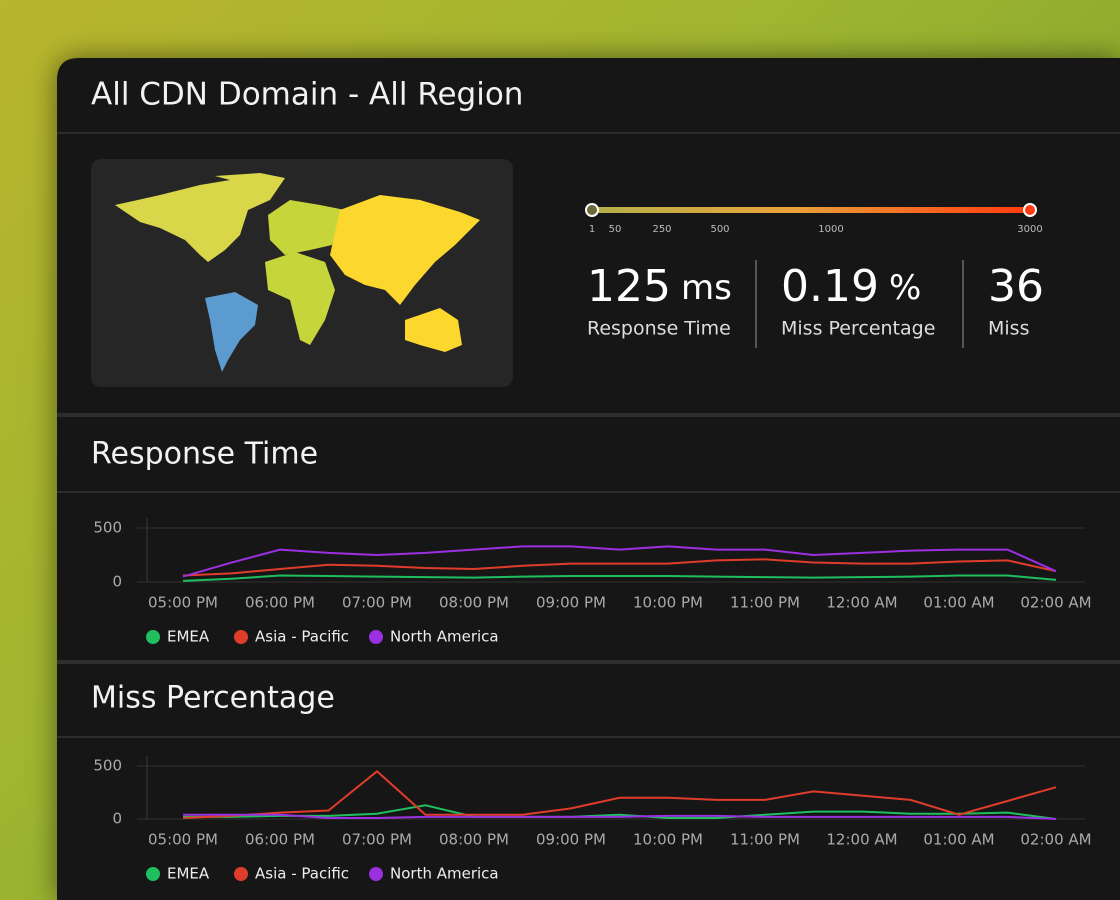  What do you see at coordinates (592, 229) in the screenshot?
I see `scale-tick-label: 1` at bounding box center [592, 229].